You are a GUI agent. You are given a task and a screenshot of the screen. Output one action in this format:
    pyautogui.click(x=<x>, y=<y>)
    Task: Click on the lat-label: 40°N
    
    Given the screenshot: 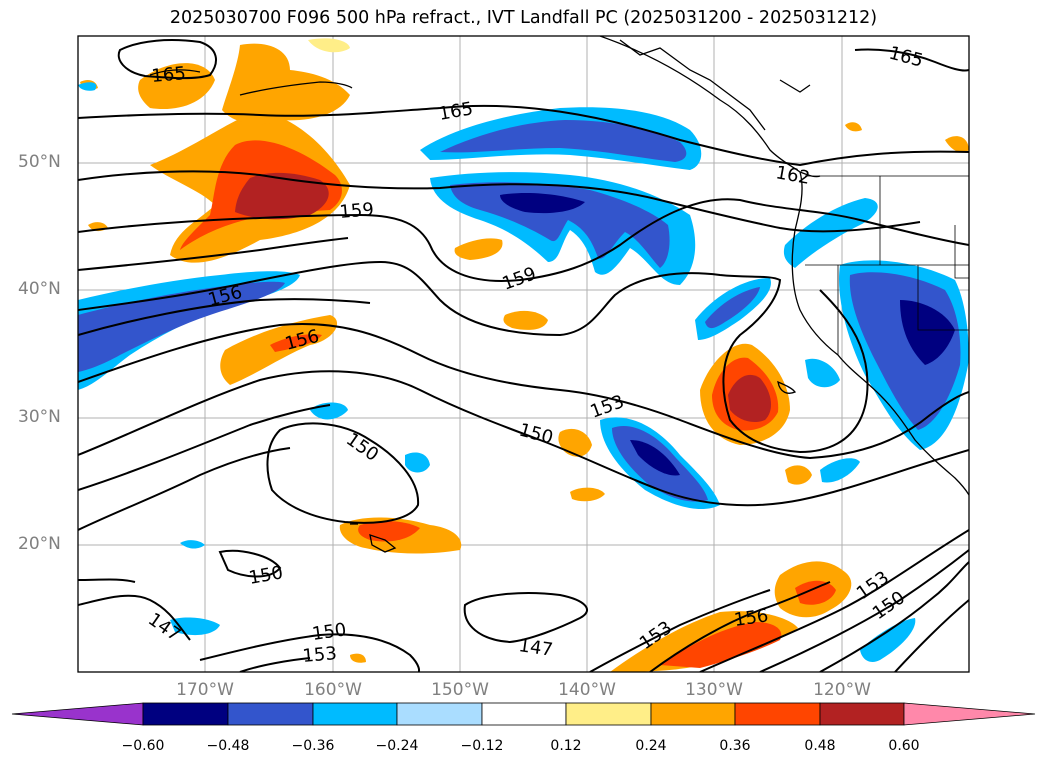 What is the action you would take?
    pyautogui.click(x=39, y=289)
    